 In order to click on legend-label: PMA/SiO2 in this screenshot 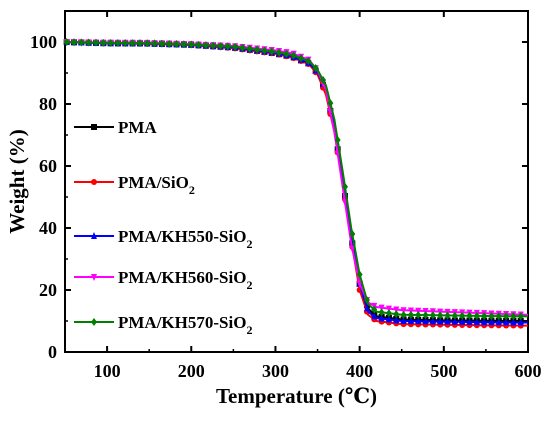, I will do `click(156, 185)`.